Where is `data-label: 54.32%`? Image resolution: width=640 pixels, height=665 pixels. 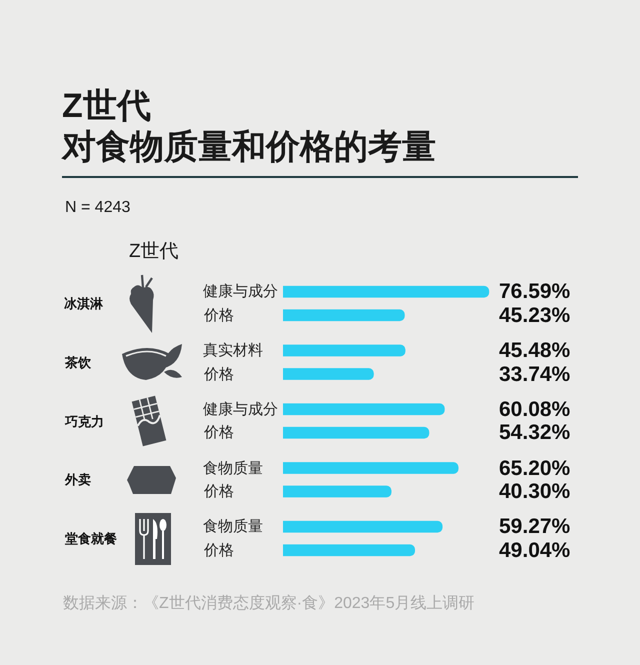
data-label: 54.32% is located at coordinates (535, 432).